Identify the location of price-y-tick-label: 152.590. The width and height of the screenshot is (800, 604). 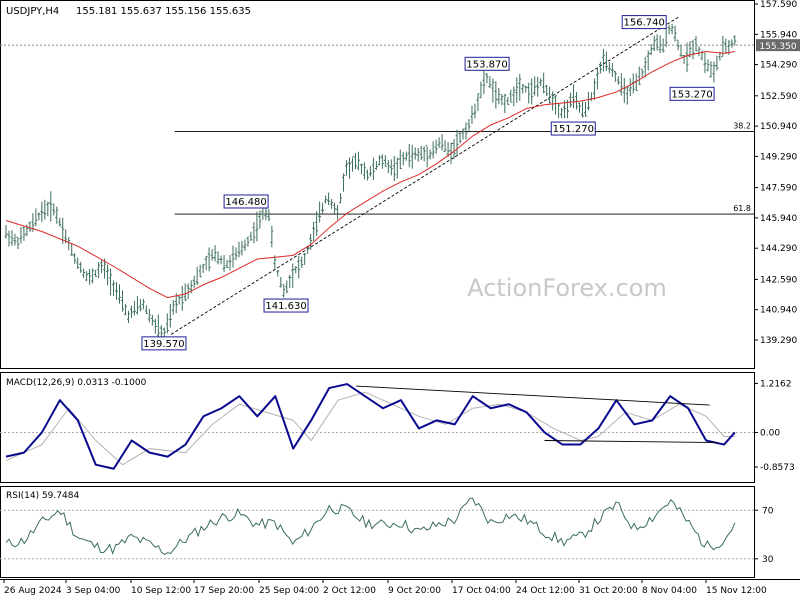
(778, 97).